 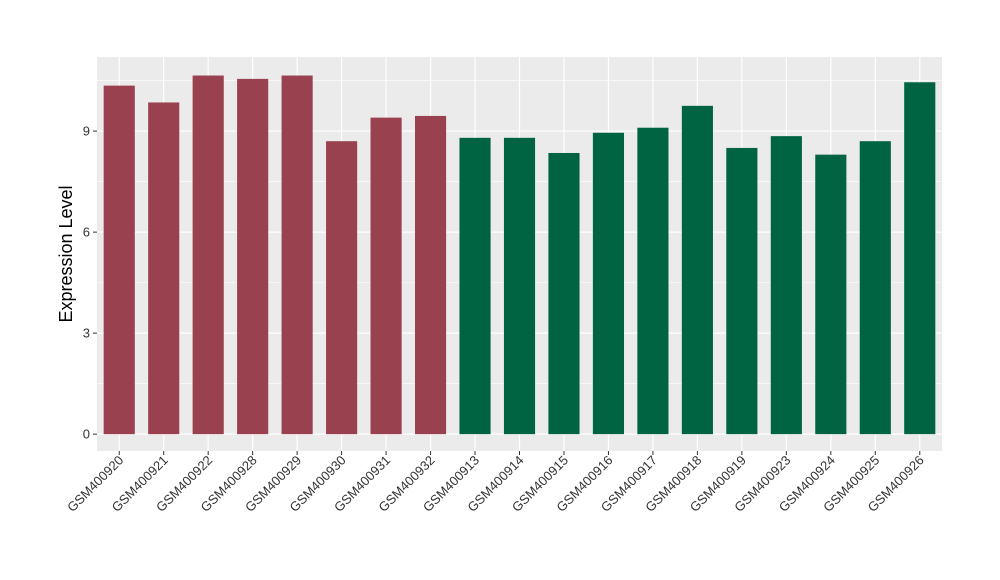 What do you see at coordinates (564, 293) in the screenshot?
I see `bar-GSM400915` at bounding box center [564, 293].